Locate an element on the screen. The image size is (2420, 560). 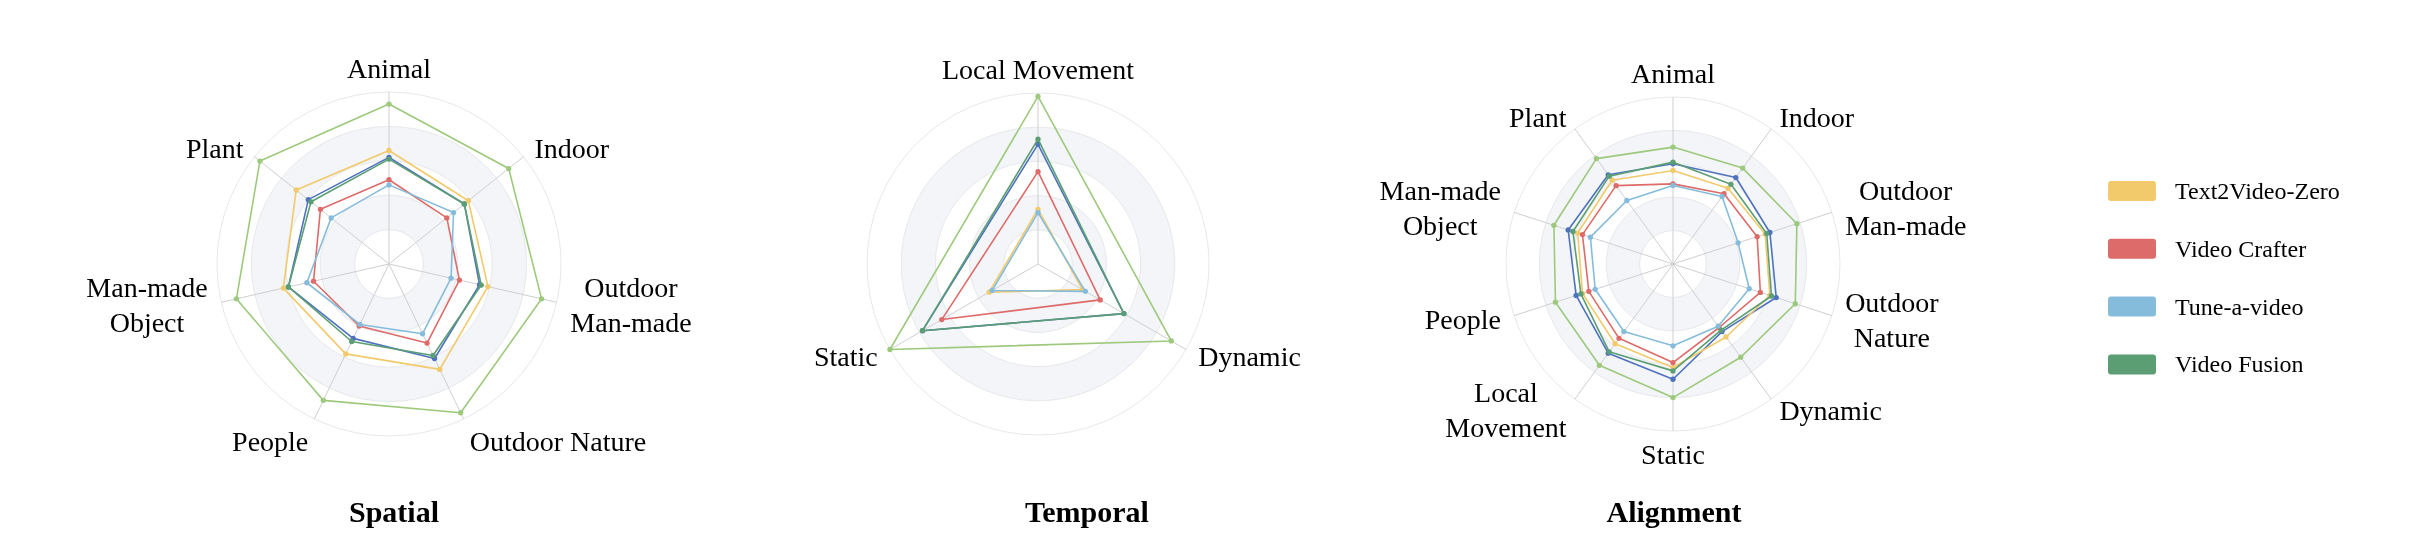
legend-label: Text2Video-Zero is located at coordinates (2257, 191).